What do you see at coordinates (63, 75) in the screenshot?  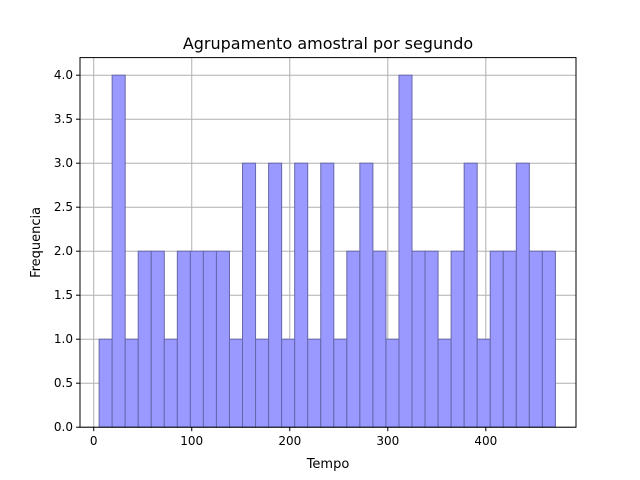 I see `y-tick-label: 4.0` at bounding box center [63, 75].